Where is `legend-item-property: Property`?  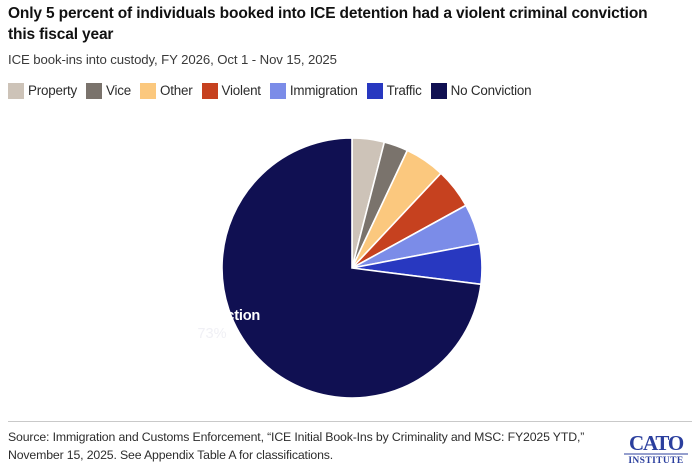 legend-item-property: Property is located at coordinates (42, 91).